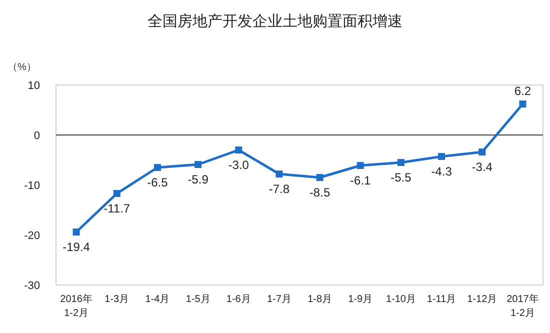 Image resolution: width=550 pixels, height=333 pixels. Describe the element at coordinates (157, 299) in the screenshot. I see `x-tick-label: 1-4月` at that location.